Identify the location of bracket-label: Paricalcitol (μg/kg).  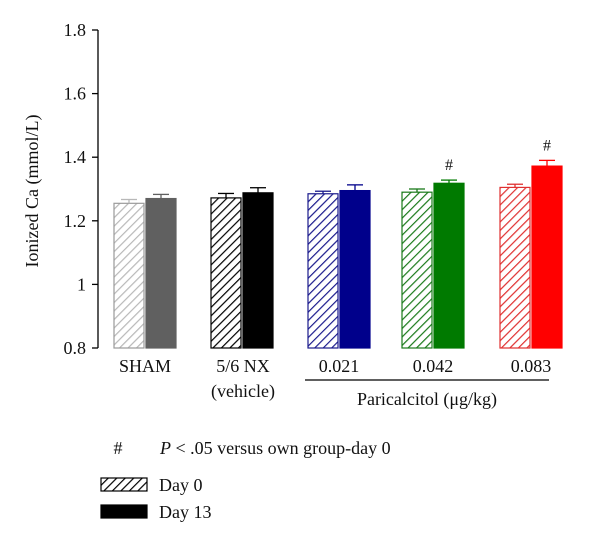
(427, 399).